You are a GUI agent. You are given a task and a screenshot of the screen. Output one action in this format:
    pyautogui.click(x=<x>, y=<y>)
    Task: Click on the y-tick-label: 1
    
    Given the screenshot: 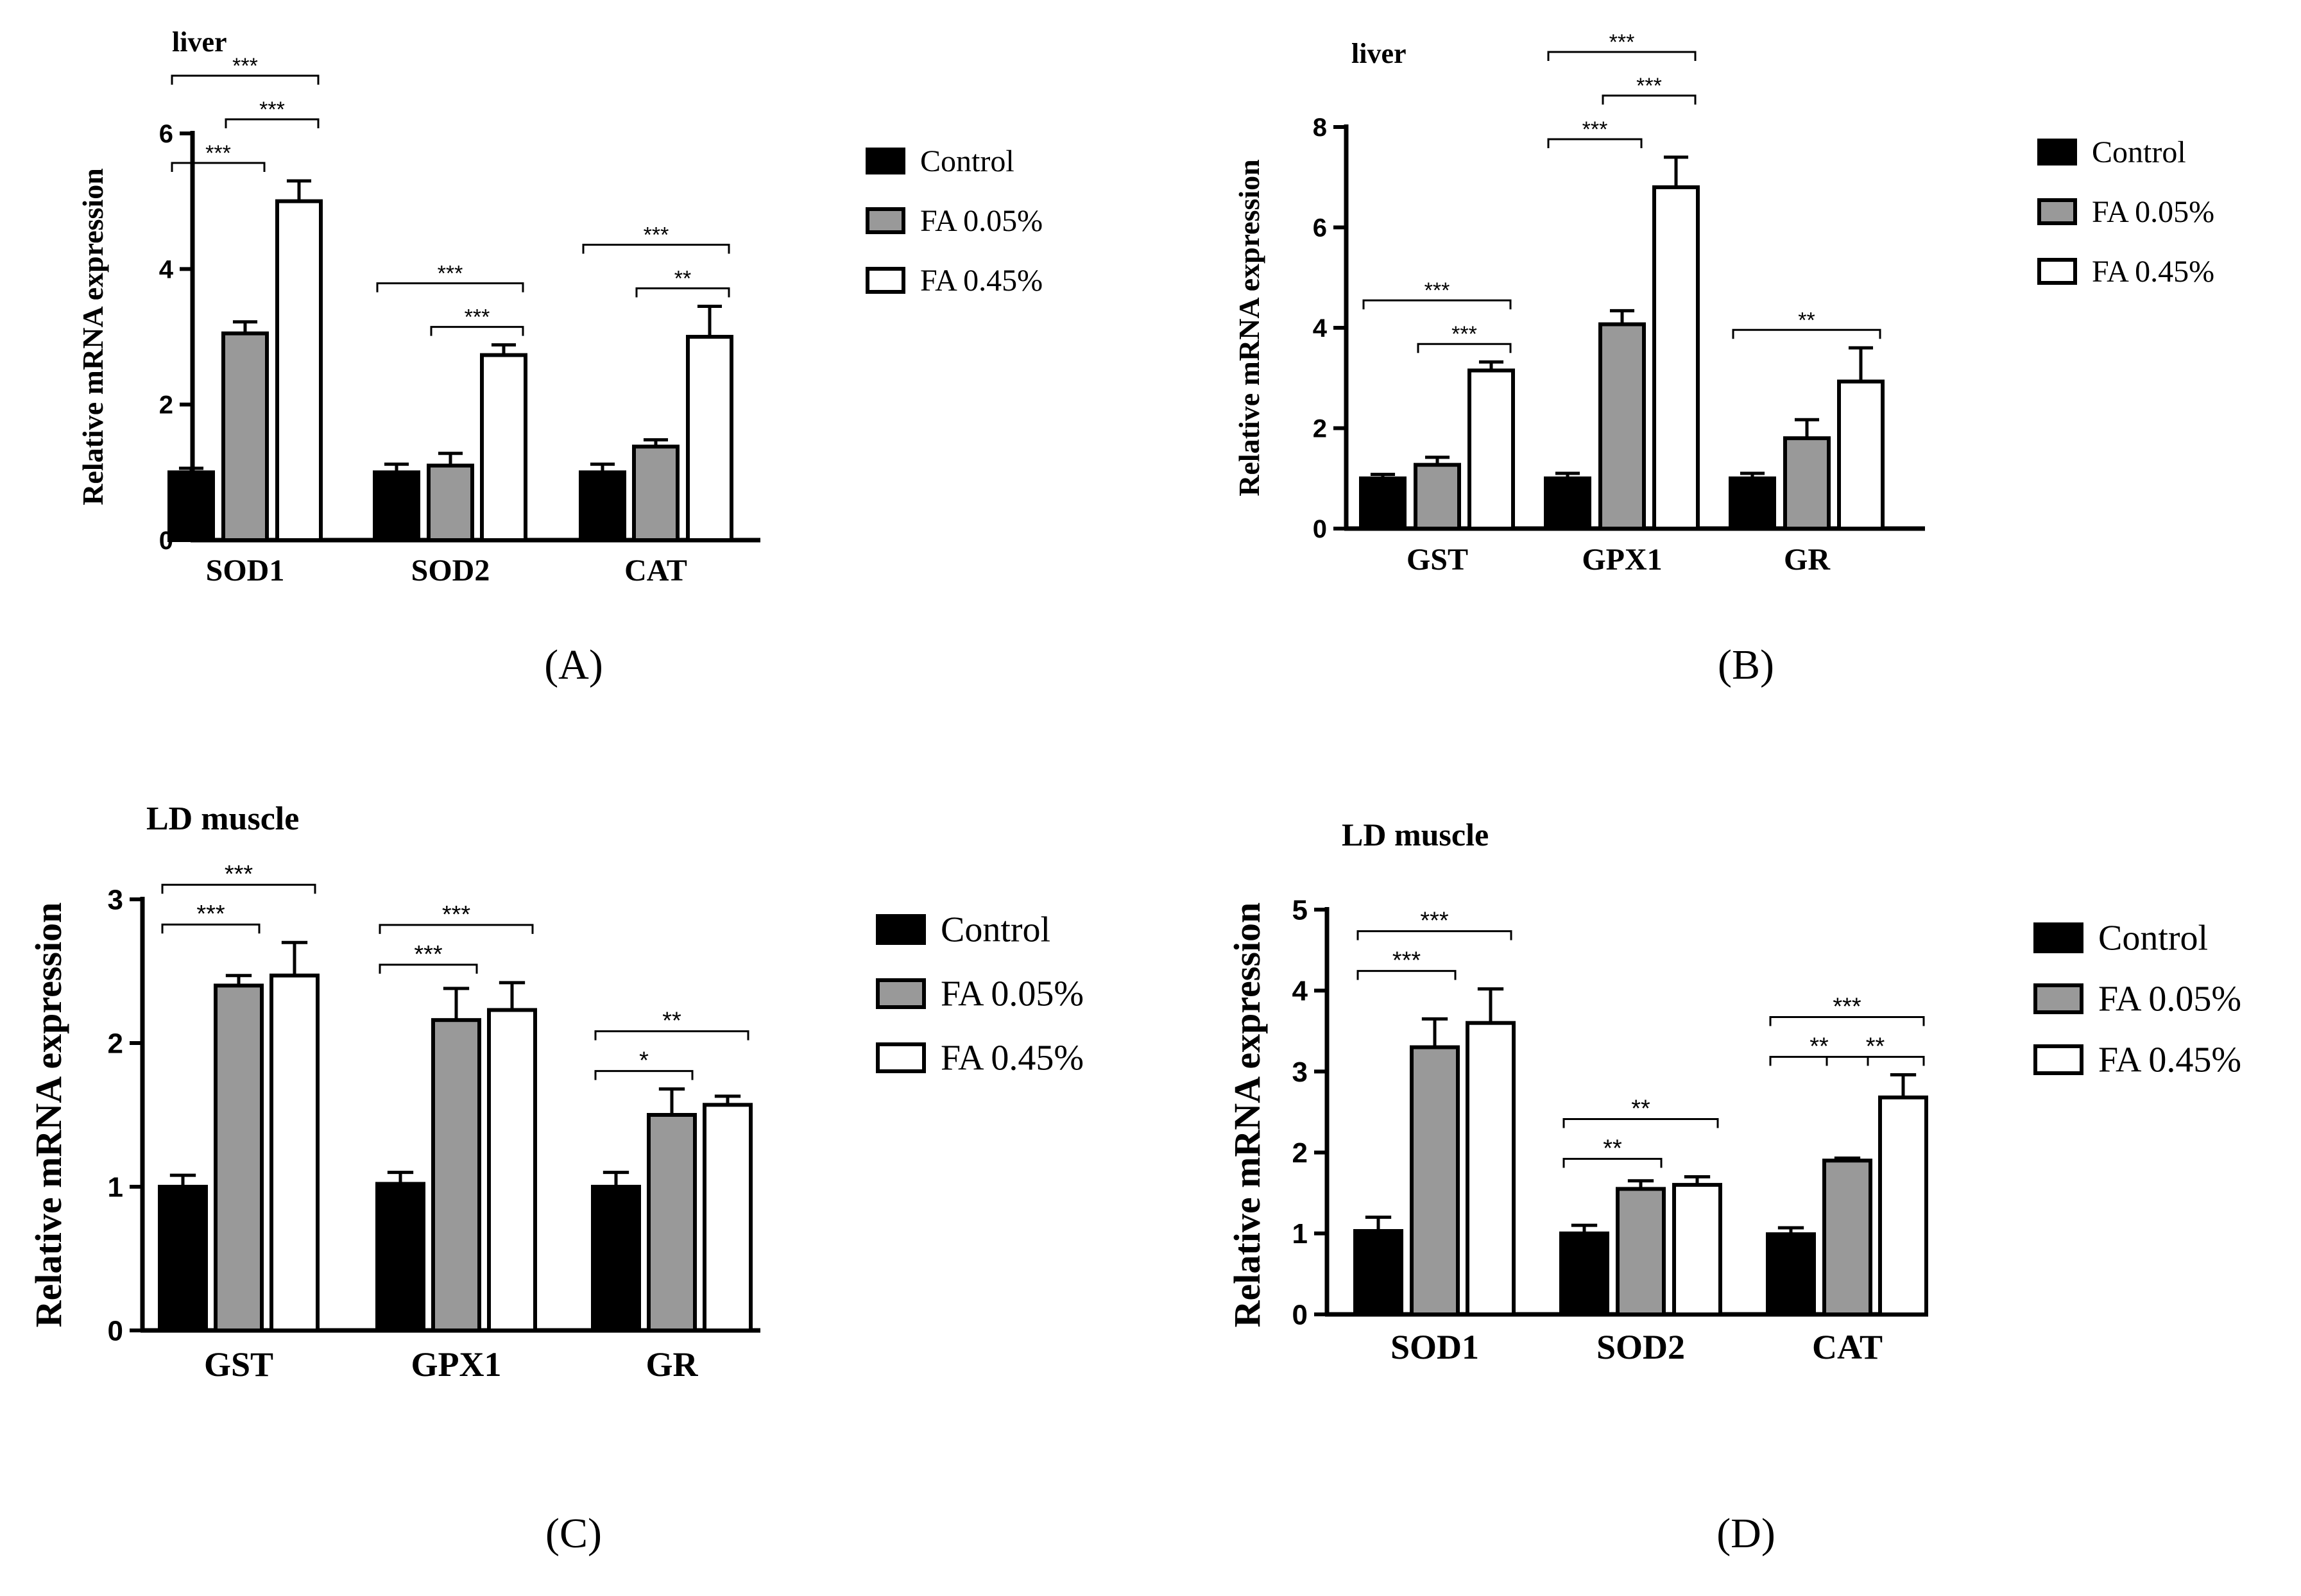 What is the action you would take?
    pyautogui.click(x=1300, y=1234)
    